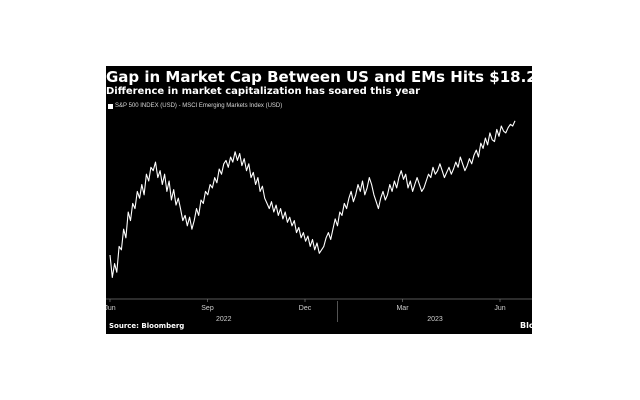 This screenshot has height=400, width=640. I want to click on brand-mark: Blo, so click(526, 325).